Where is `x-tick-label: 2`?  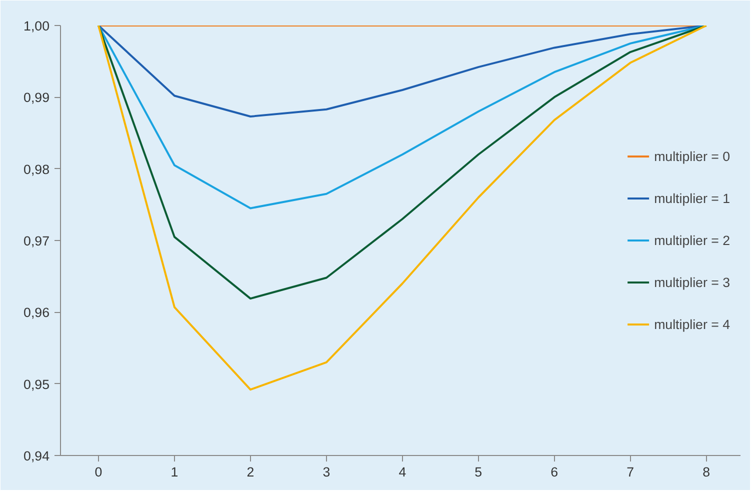 x-tick-label: 2 is located at coordinates (250, 472).